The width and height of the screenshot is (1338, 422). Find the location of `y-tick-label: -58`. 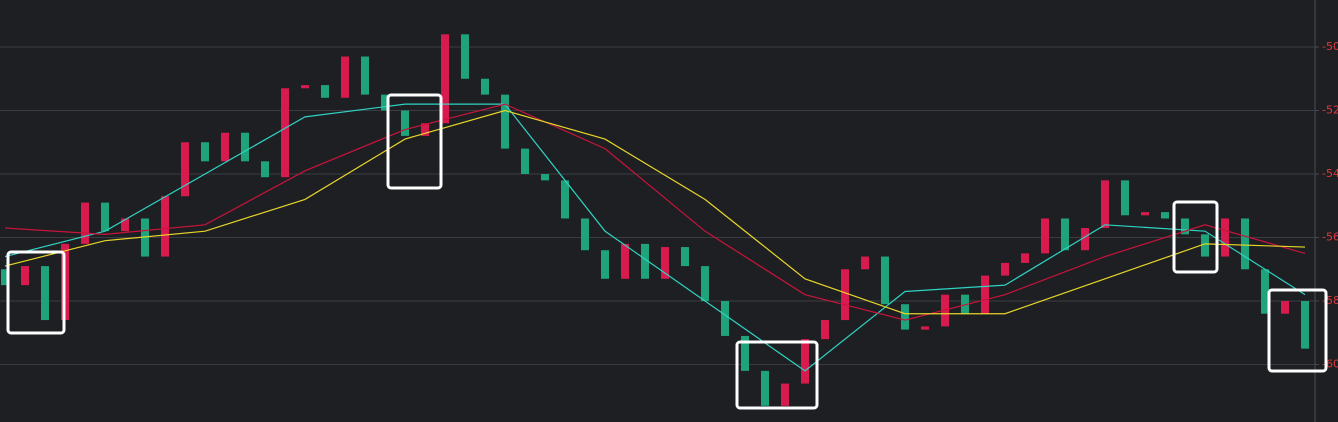

y-tick-label: -58 is located at coordinates (1330, 300).